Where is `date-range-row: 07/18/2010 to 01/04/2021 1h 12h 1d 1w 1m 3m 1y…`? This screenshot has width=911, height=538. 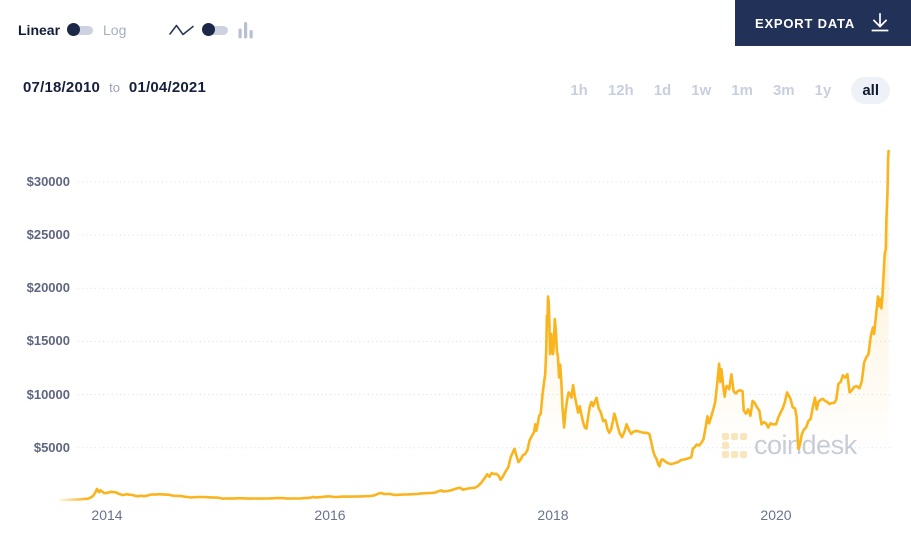 date-range-row: 07/18/2010 to 01/04/2021 1h 12h 1d 1w 1m 3m 1y… is located at coordinates (455, 90).